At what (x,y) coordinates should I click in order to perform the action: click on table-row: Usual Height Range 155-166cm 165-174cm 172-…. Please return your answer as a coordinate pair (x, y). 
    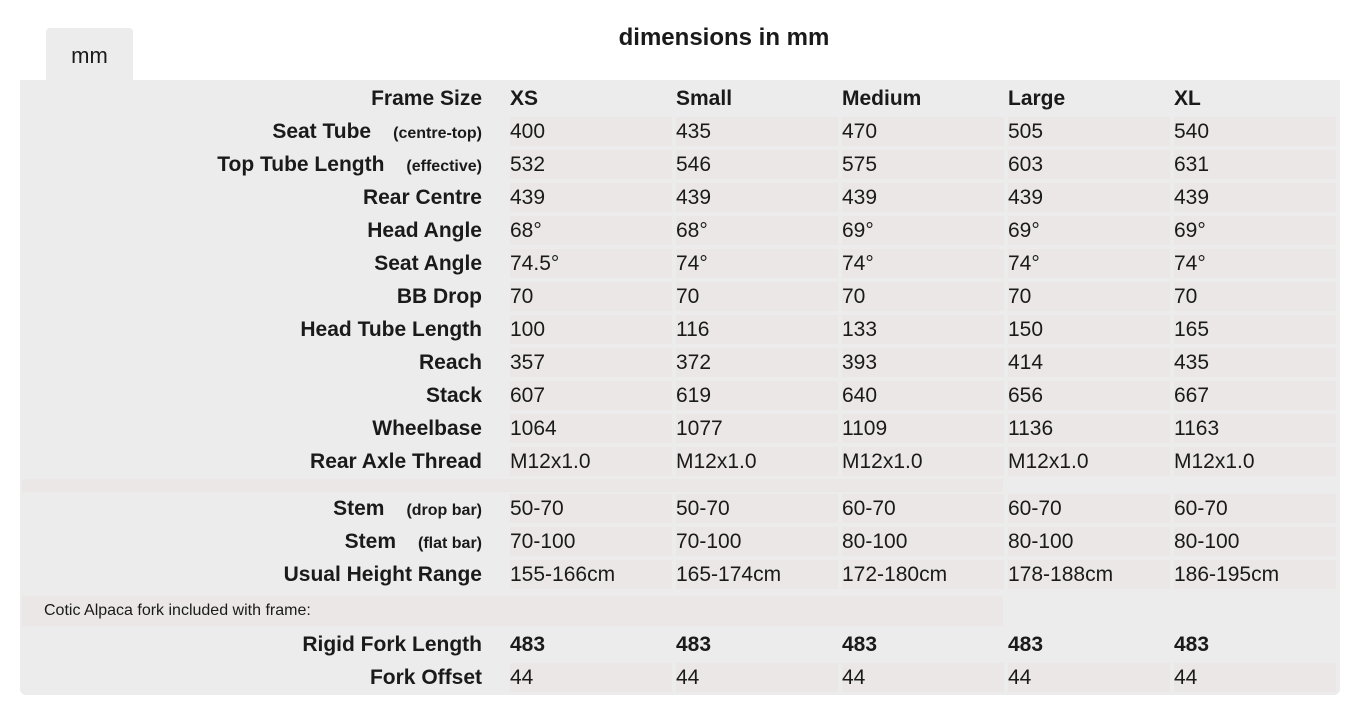
    Looking at the image, I should click on (680, 574).